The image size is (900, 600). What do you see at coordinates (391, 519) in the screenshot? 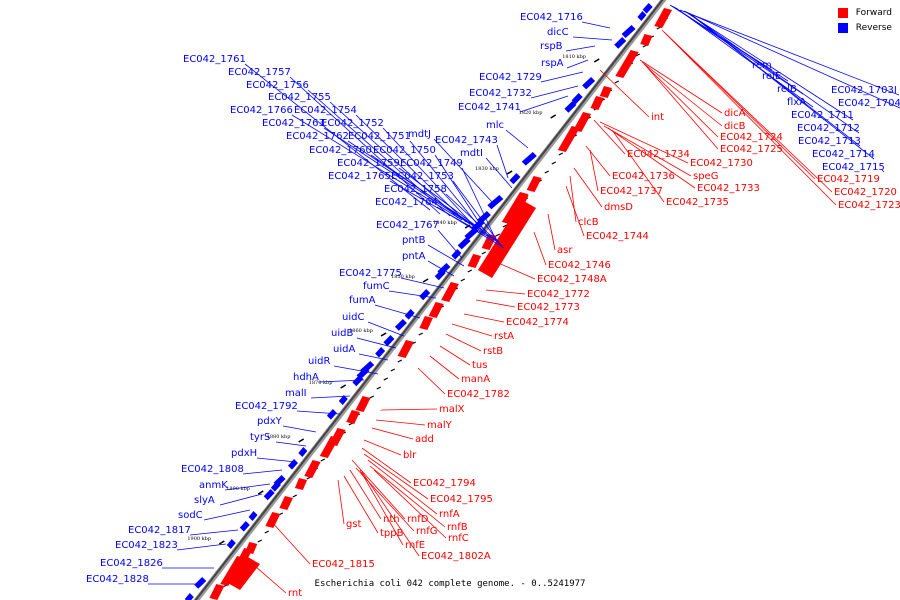
I see `forward-gene-label: nth` at bounding box center [391, 519].